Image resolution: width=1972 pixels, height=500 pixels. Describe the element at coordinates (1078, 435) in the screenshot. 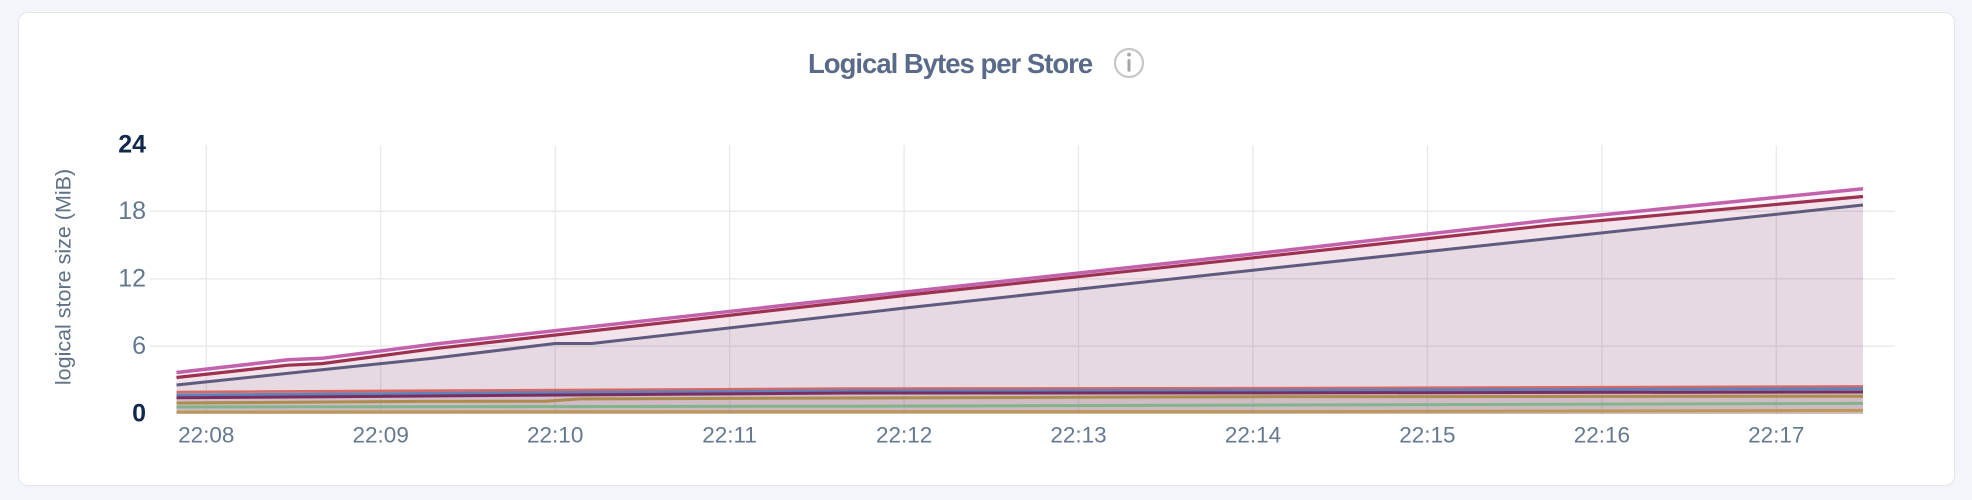

I see `svg-text: 22:13` at that location.